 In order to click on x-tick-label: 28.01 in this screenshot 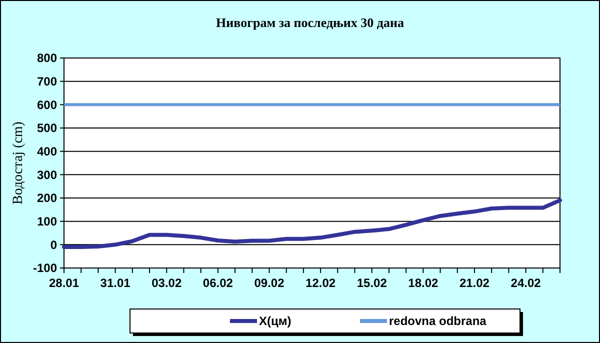, I will do `click(64, 283)`.